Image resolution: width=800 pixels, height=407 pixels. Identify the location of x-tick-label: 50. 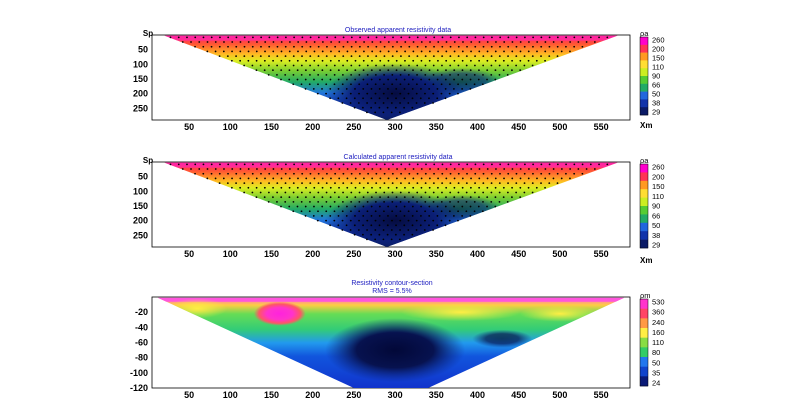
(189, 127).